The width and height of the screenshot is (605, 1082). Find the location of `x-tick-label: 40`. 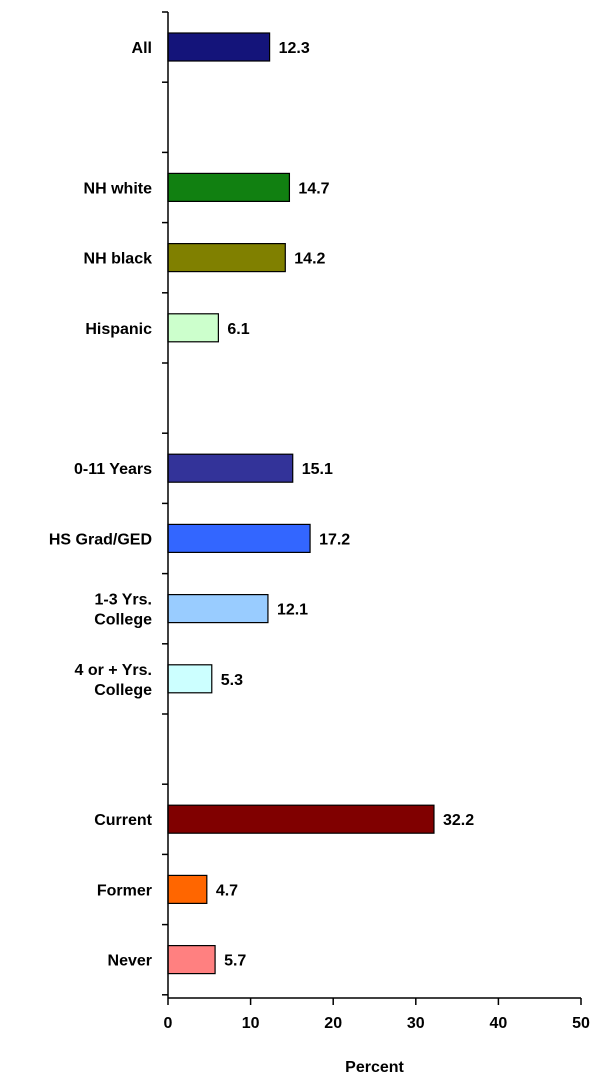

x-tick-label: 40 is located at coordinates (499, 1023).